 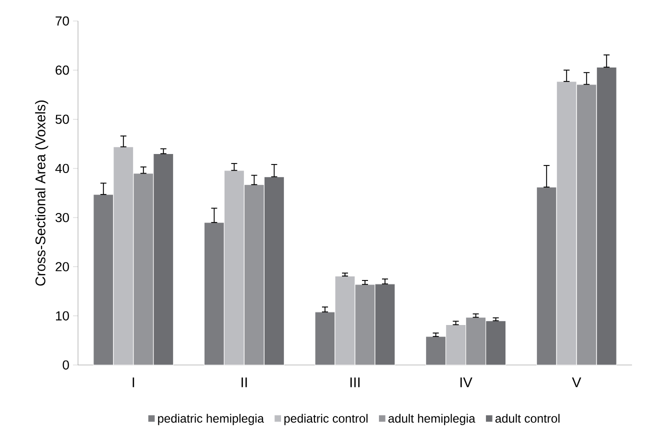 I want to click on y-tick-label: 50, so click(x=62, y=119).